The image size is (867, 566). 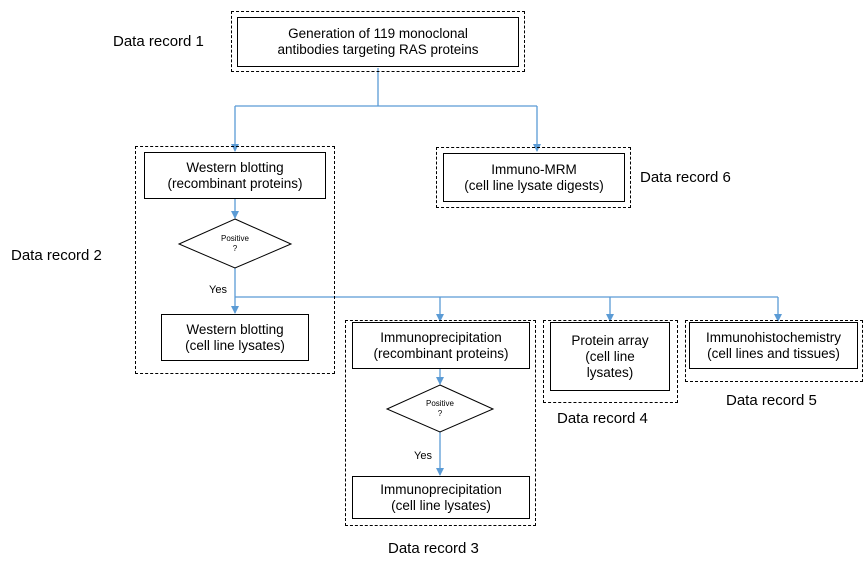 I want to click on data-record-2-group, so click(x=235, y=260).